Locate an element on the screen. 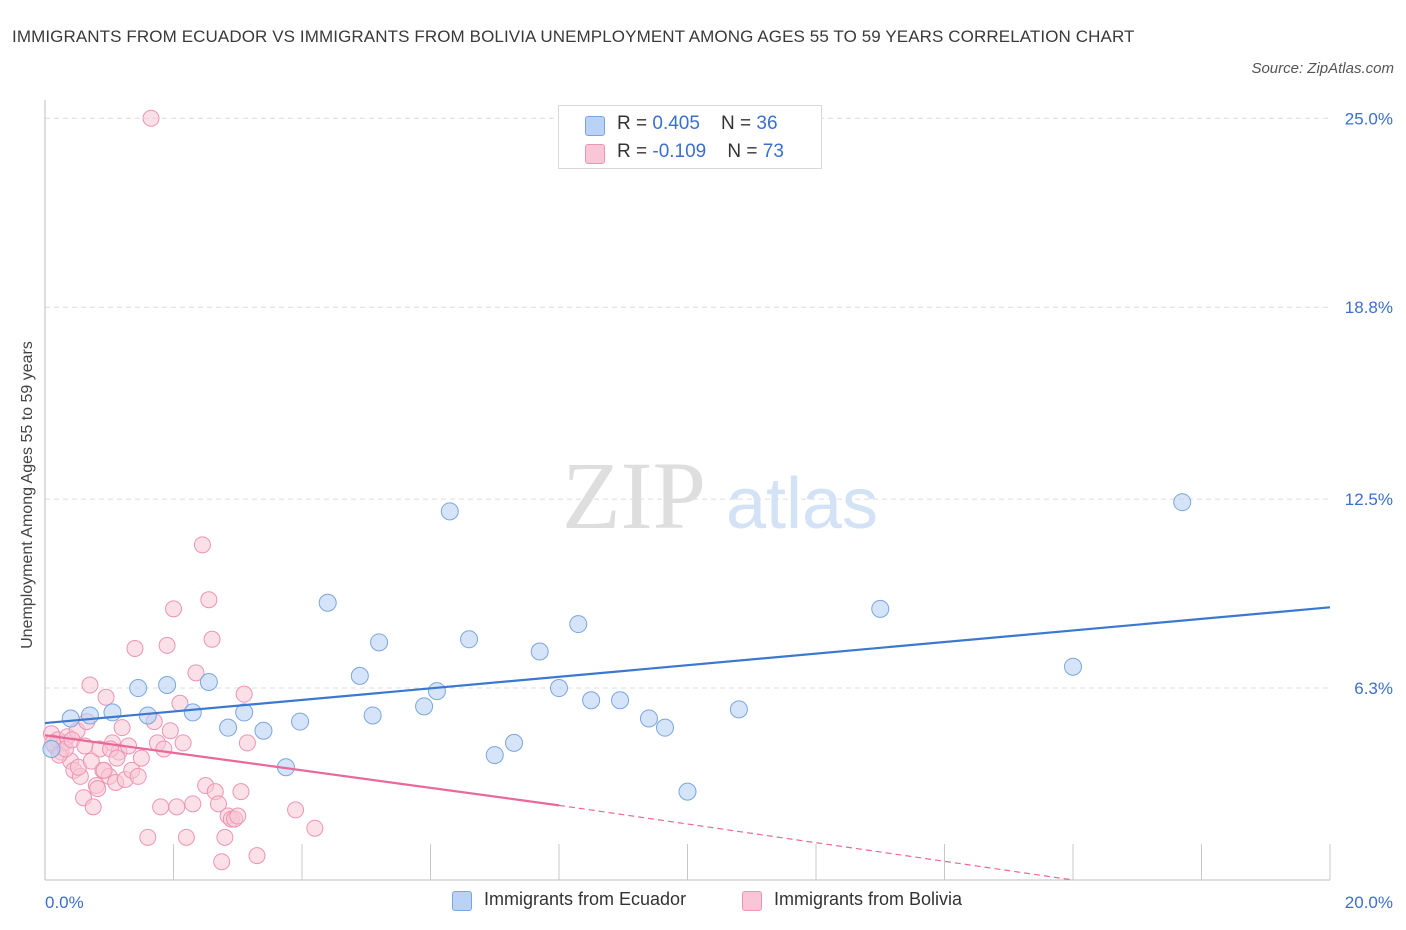 The height and width of the screenshot is (930, 1406). ecuador-r-value: 0.405 is located at coordinates (676, 123).